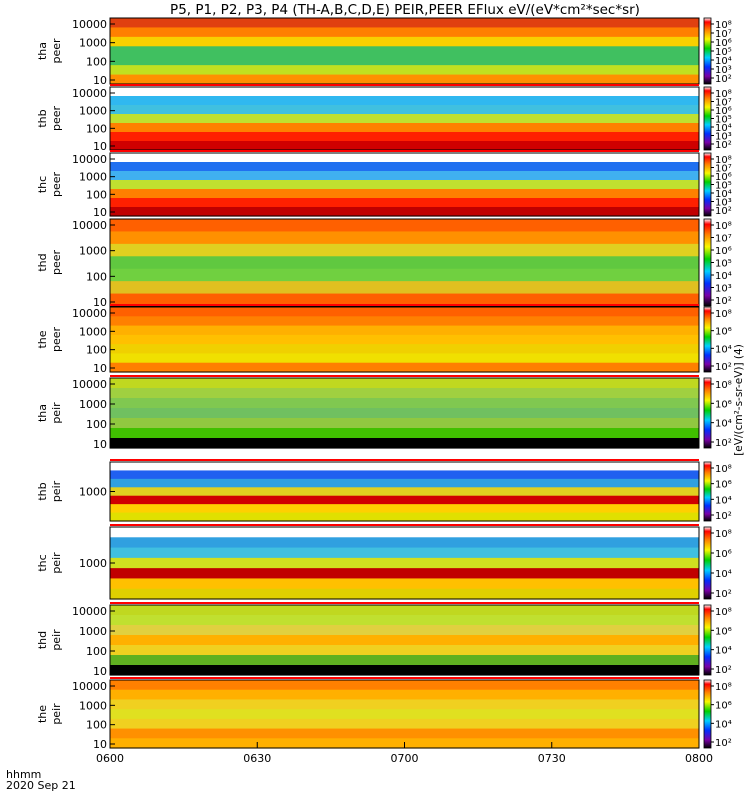  Describe the element at coordinates (42, 262) in the screenshot. I see `y-axis-probe-label: thd` at that location.